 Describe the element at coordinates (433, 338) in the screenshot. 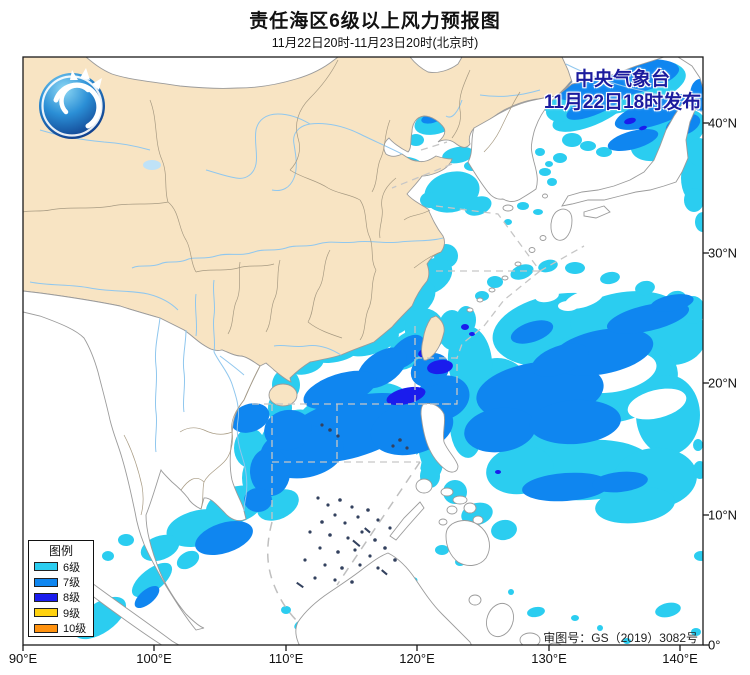

I see `taiwan-island` at that location.